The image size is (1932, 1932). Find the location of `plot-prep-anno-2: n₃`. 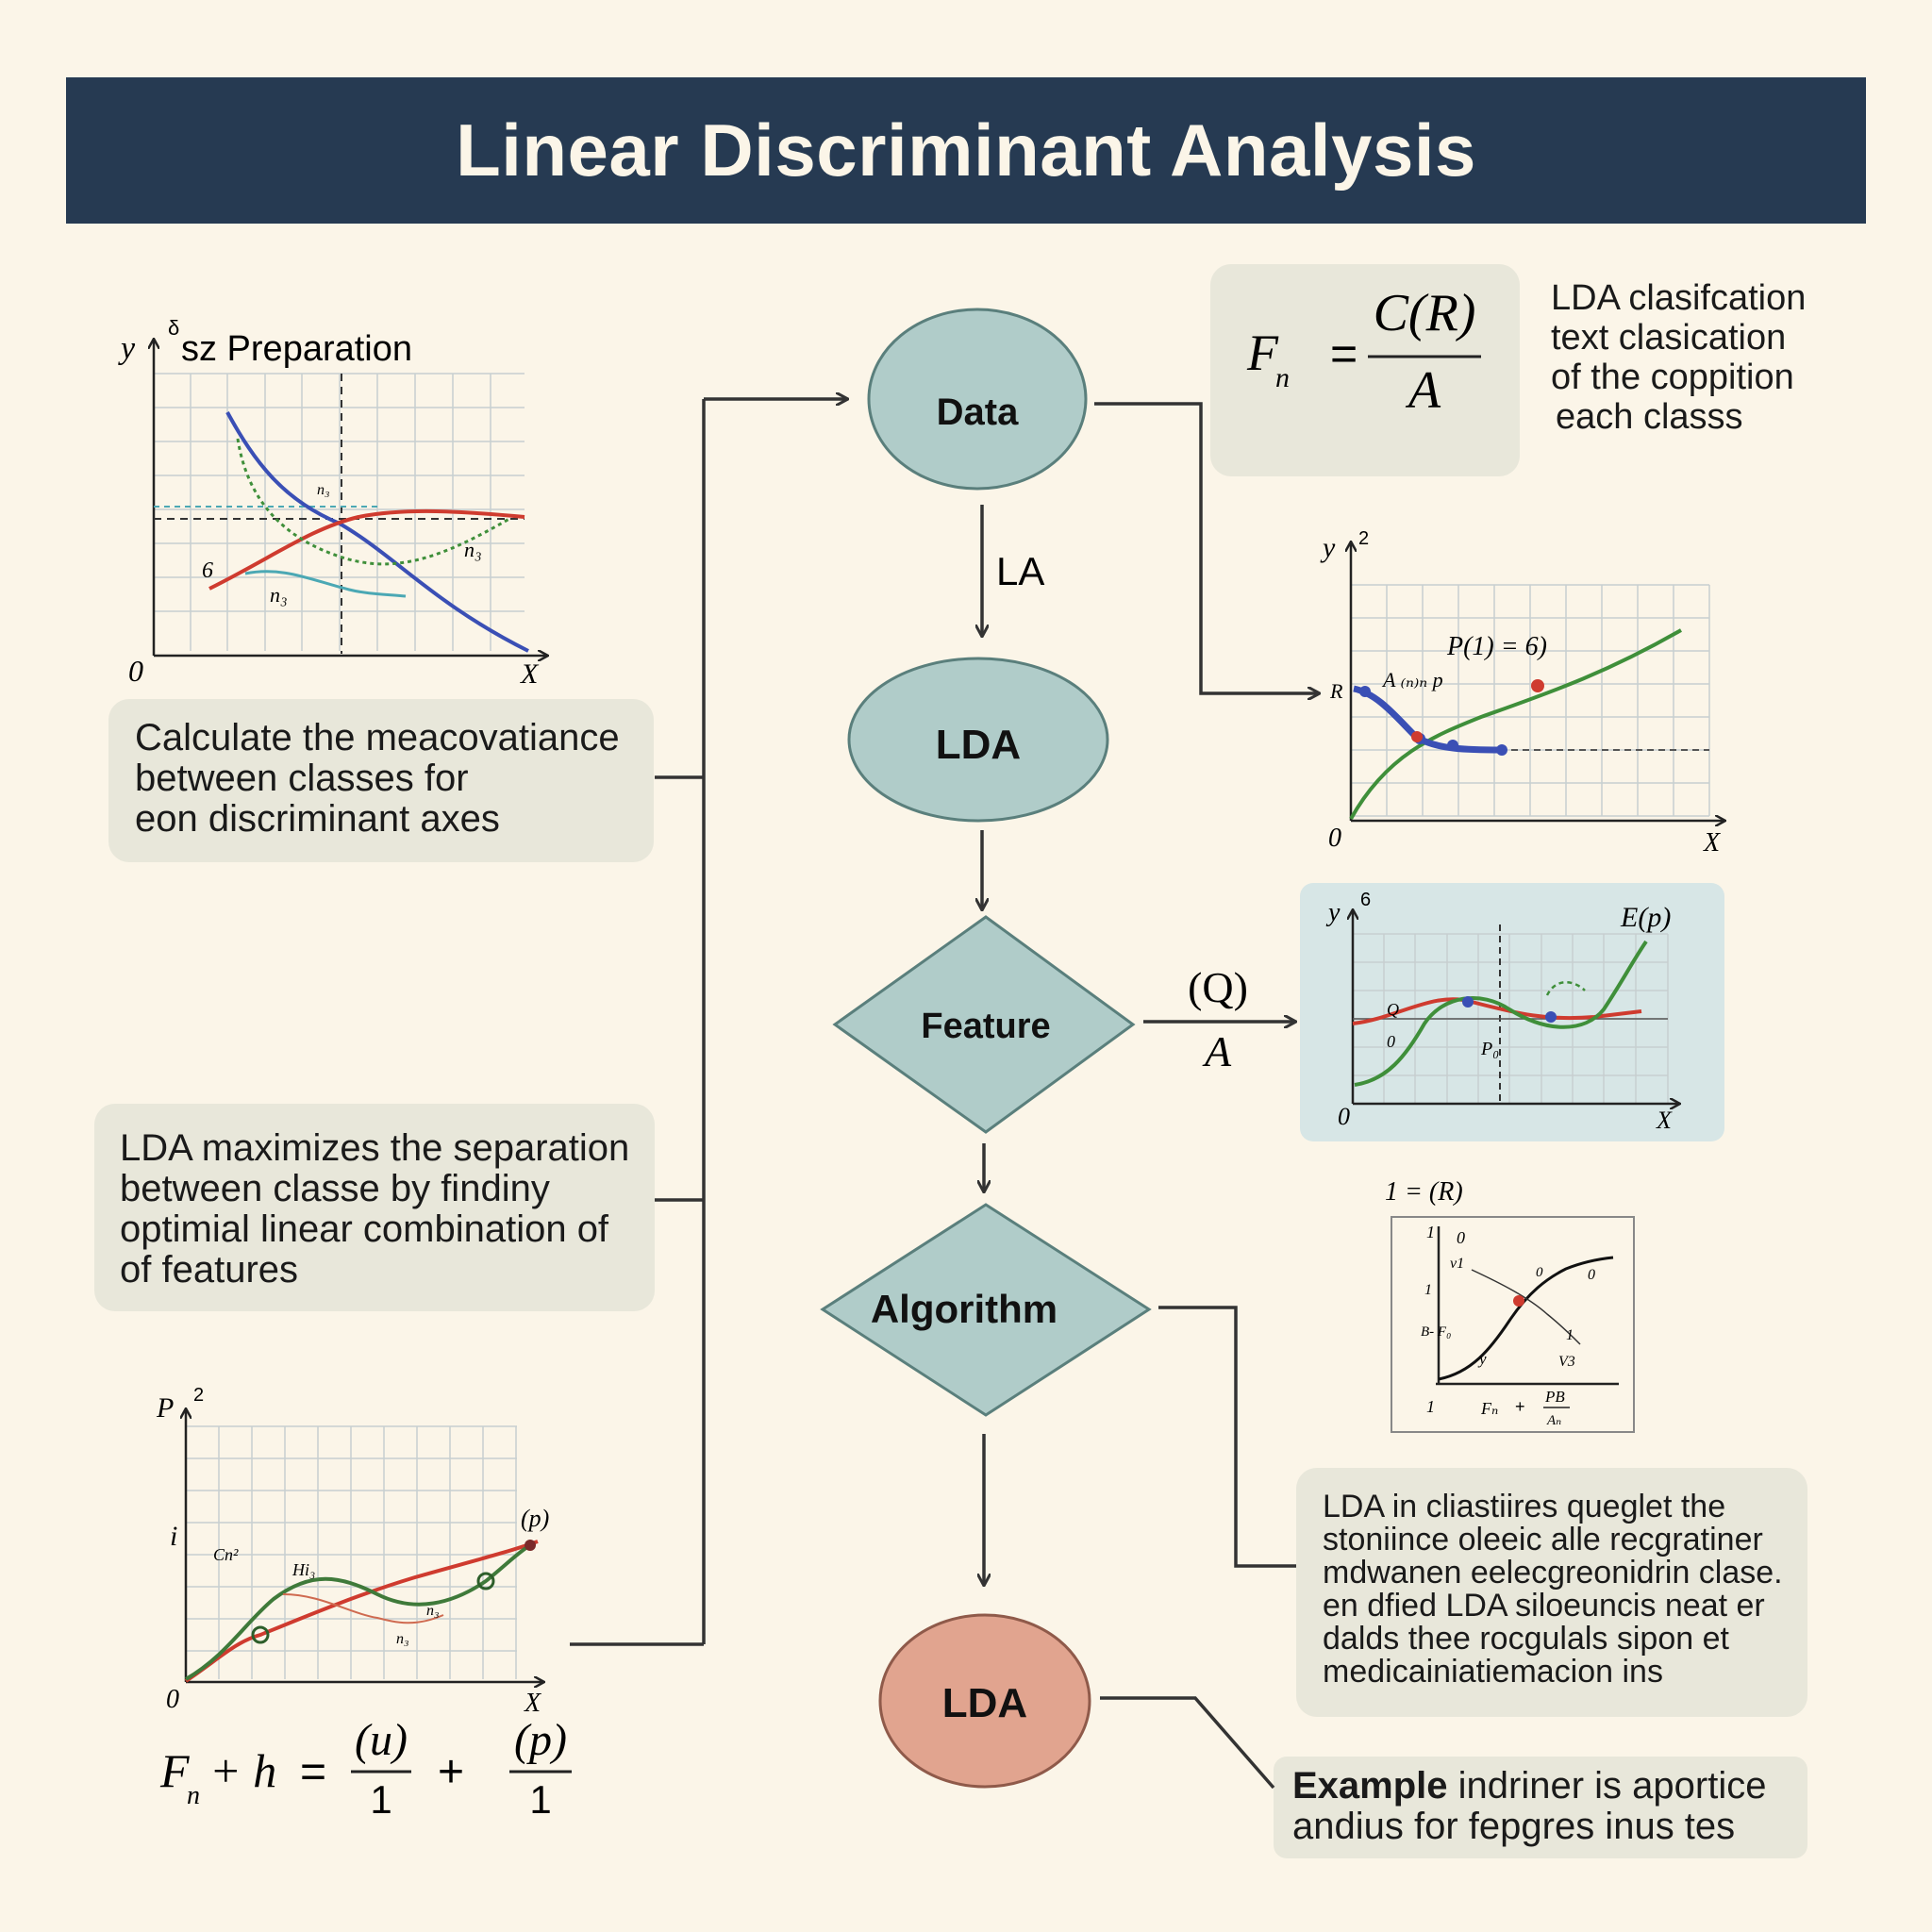

plot-prep-anno-2: n₃ is located at coordinates (279, 595).